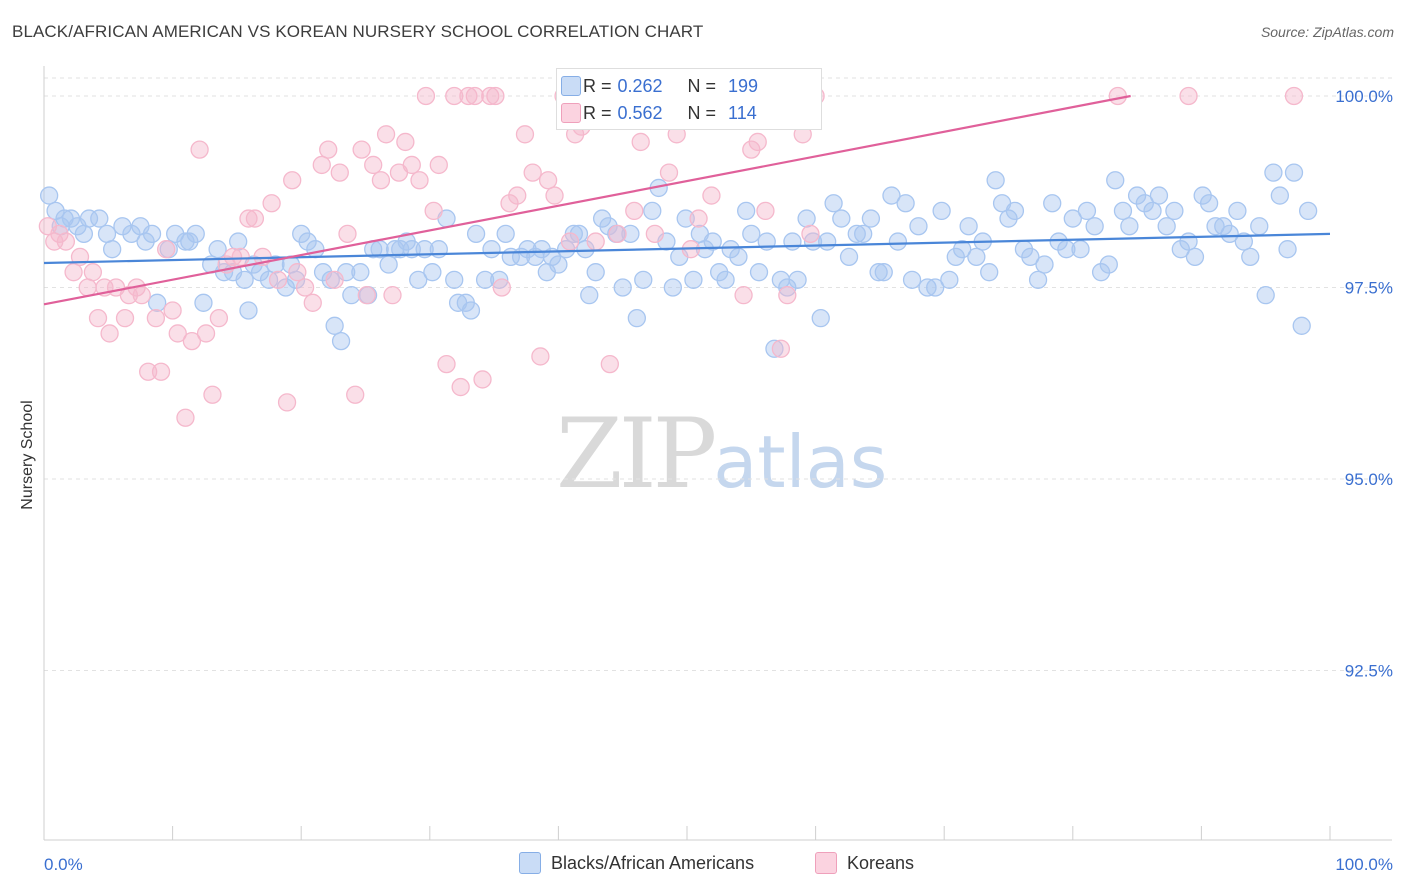  Describe the element at coordinates (1369, 479) in the screenshot. I see `y-tick-label: 95.0%` at that location.